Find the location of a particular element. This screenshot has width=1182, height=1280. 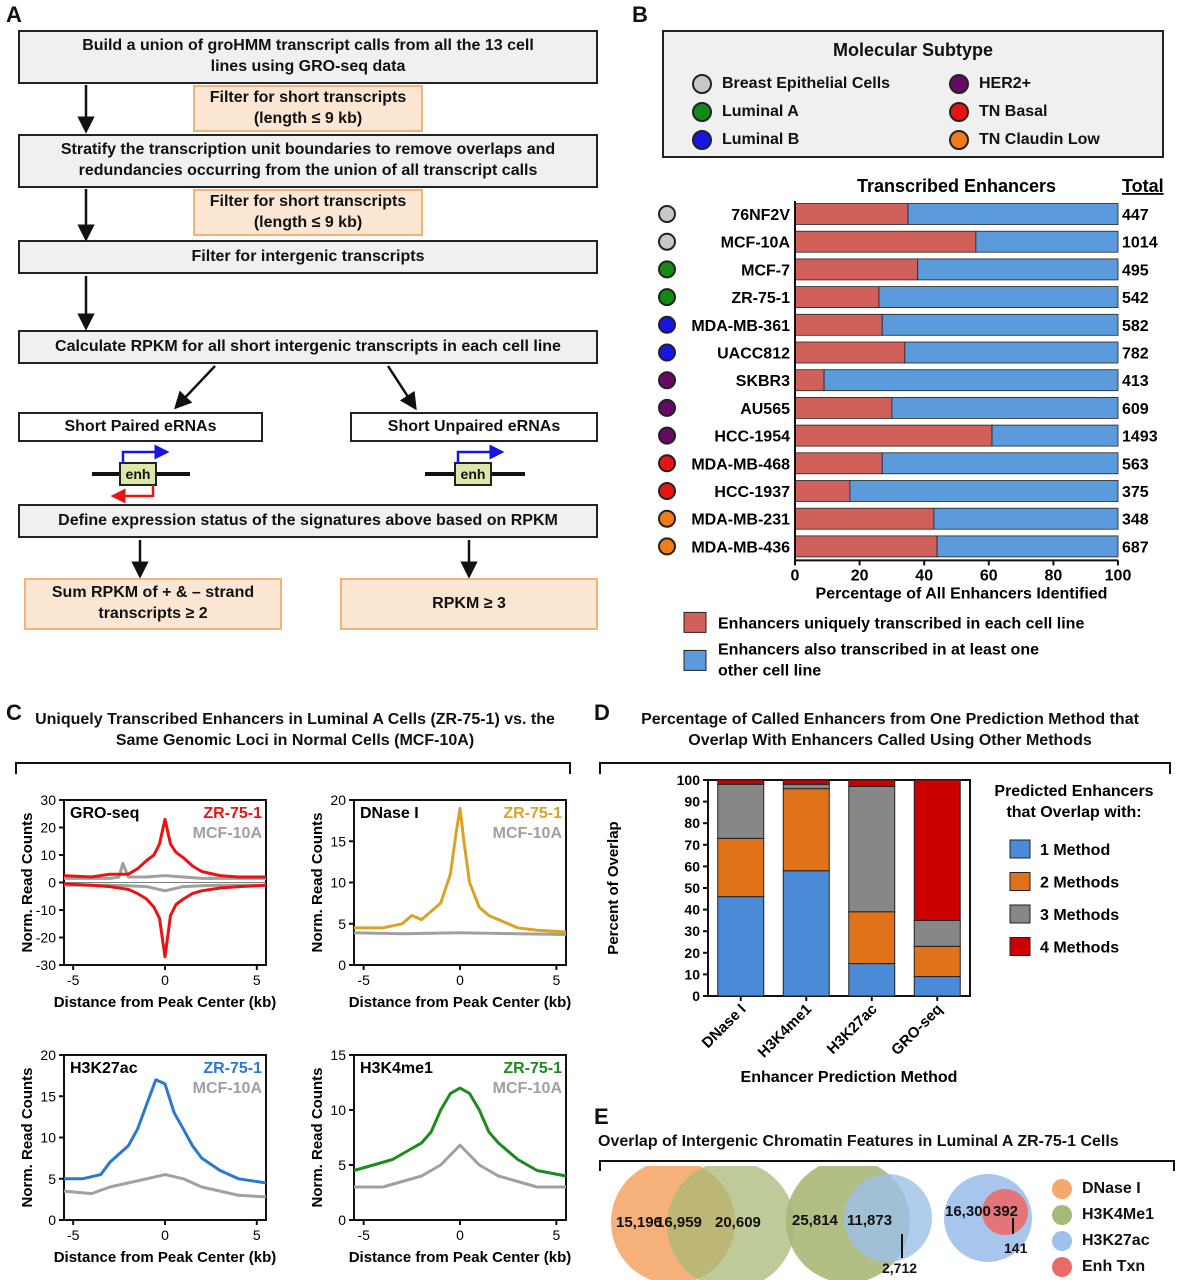

xtick-label: 5 is located at coordinates (556, 1235).